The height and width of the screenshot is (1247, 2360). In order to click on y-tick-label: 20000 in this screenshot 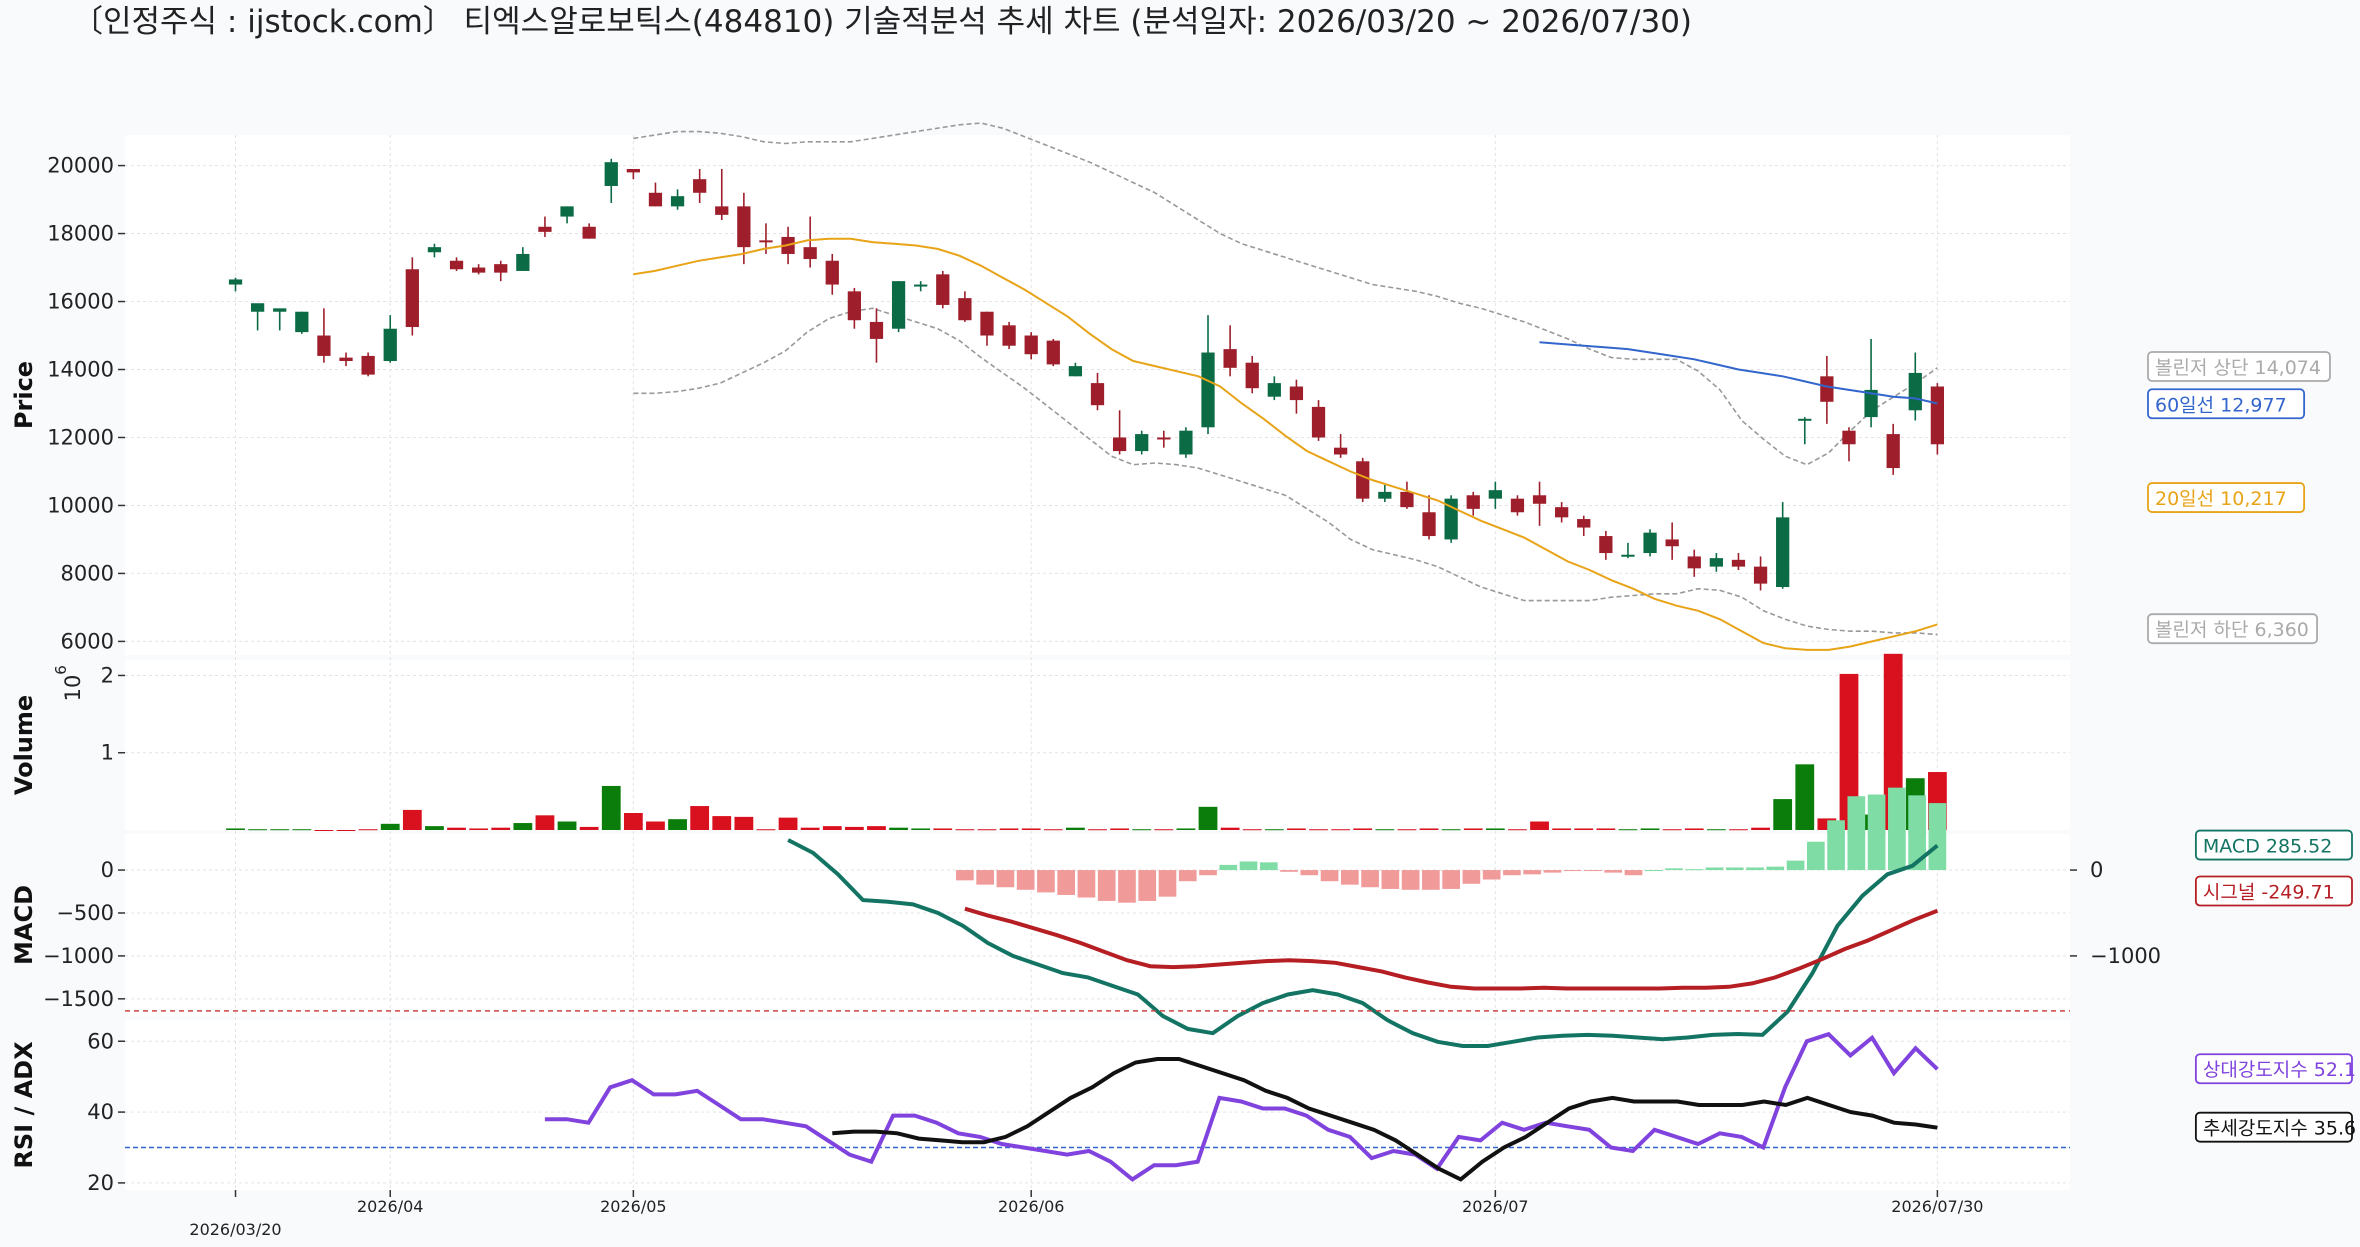, I will do `click(80, 166)`.